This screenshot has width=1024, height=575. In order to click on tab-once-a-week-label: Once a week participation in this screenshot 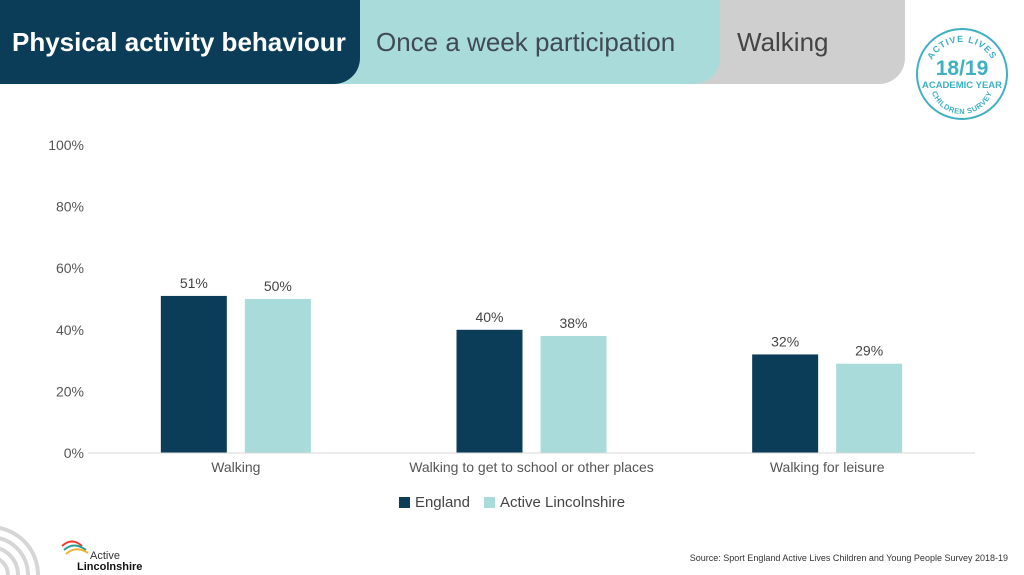, I will do `click(526, 41)`.